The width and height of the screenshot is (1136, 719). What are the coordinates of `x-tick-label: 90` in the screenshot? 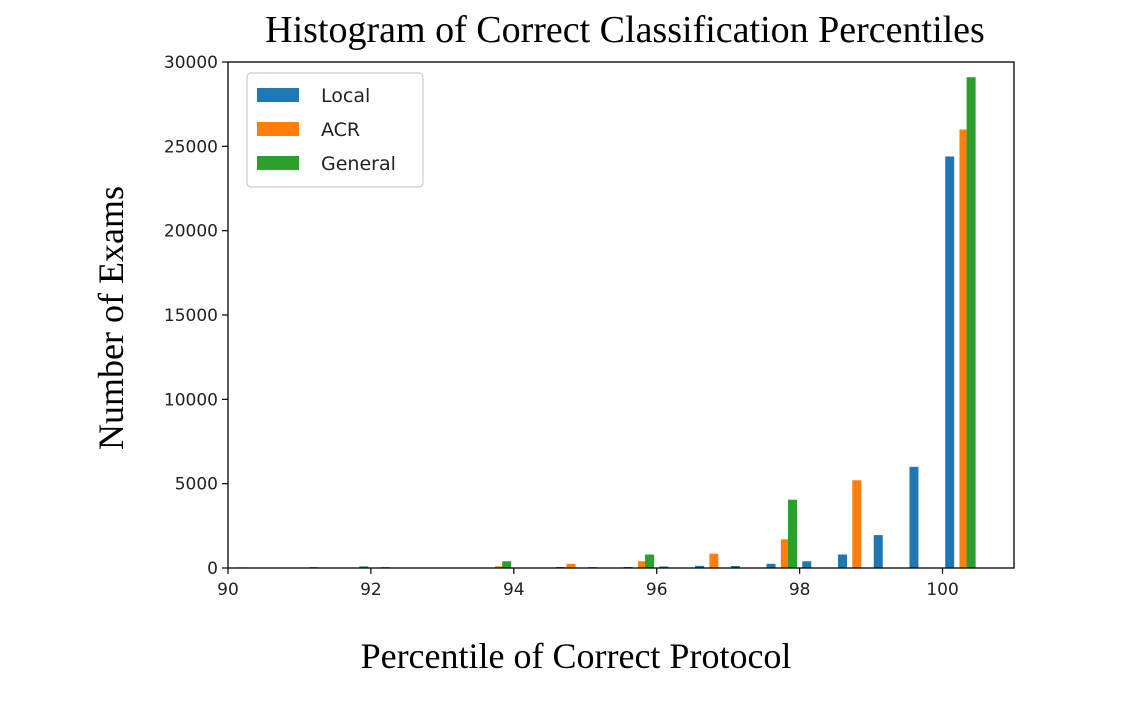 It's located at (228, 590).